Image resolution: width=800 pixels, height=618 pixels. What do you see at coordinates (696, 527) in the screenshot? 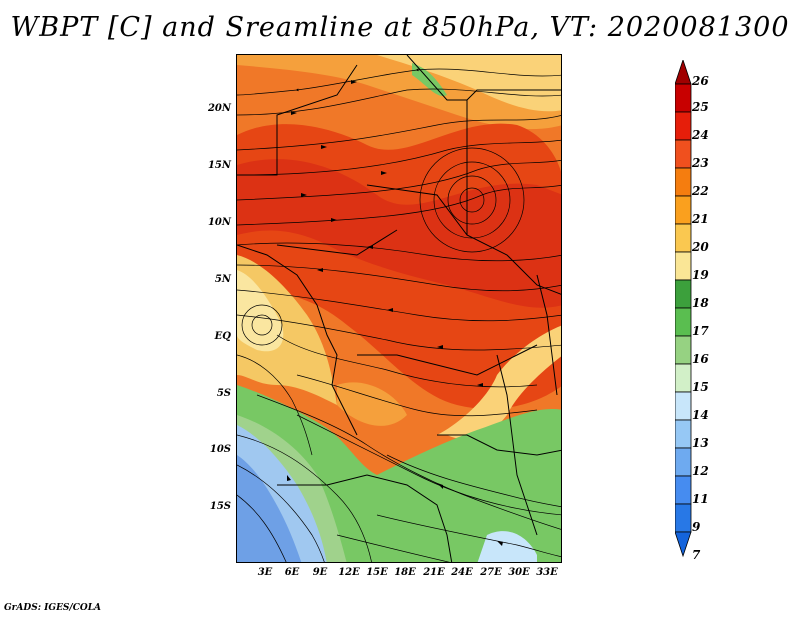
I see `colorbar-label: 9` at bounding box center [696, 527].